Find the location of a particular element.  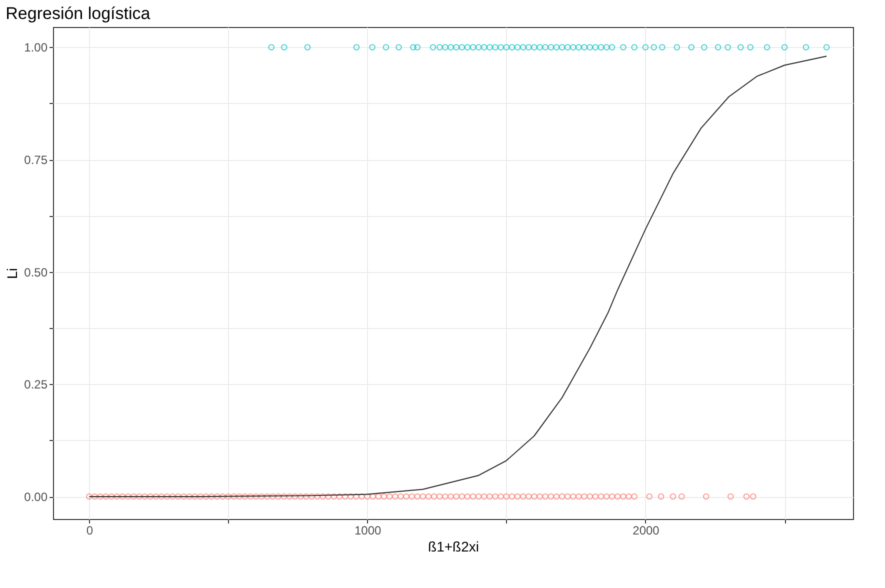

x-axis-title: ß1+ß2xi is located at coordinates (453, 546).